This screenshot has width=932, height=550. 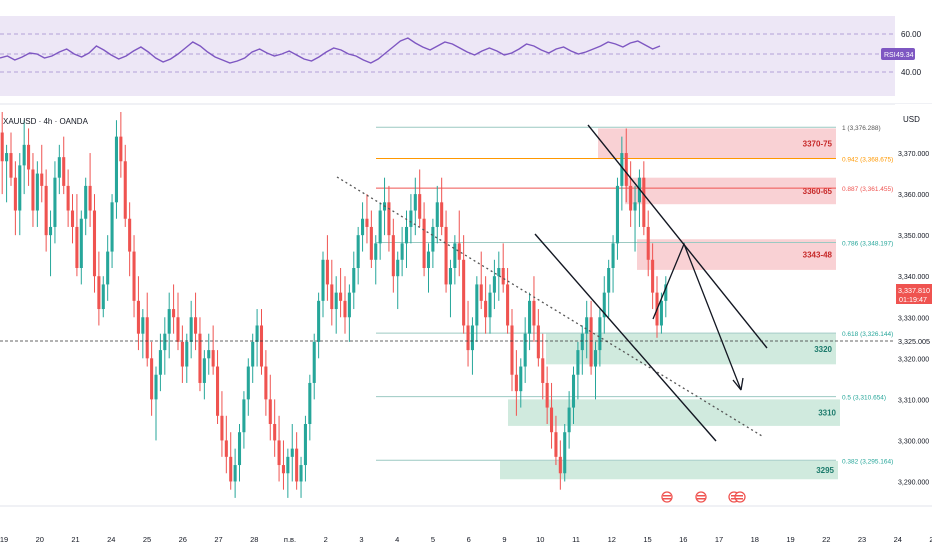 I want to click on rsi-pane: 60.00 40.00 RSI 49.34, so click(x=461, y=56).